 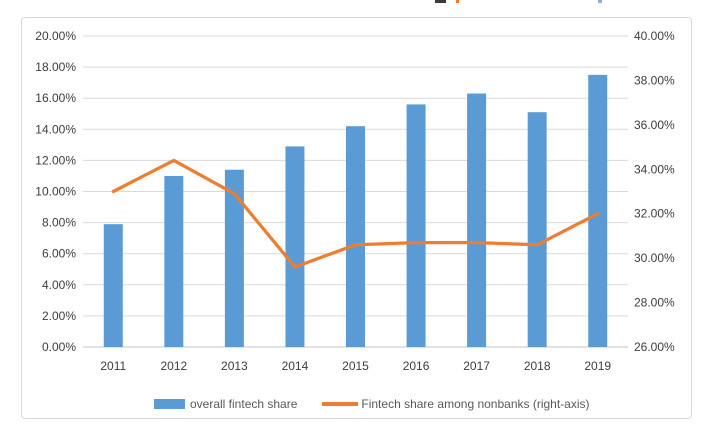 I want to click on left-axis-tick-label: 8.00%, so click(x=59, y=223).